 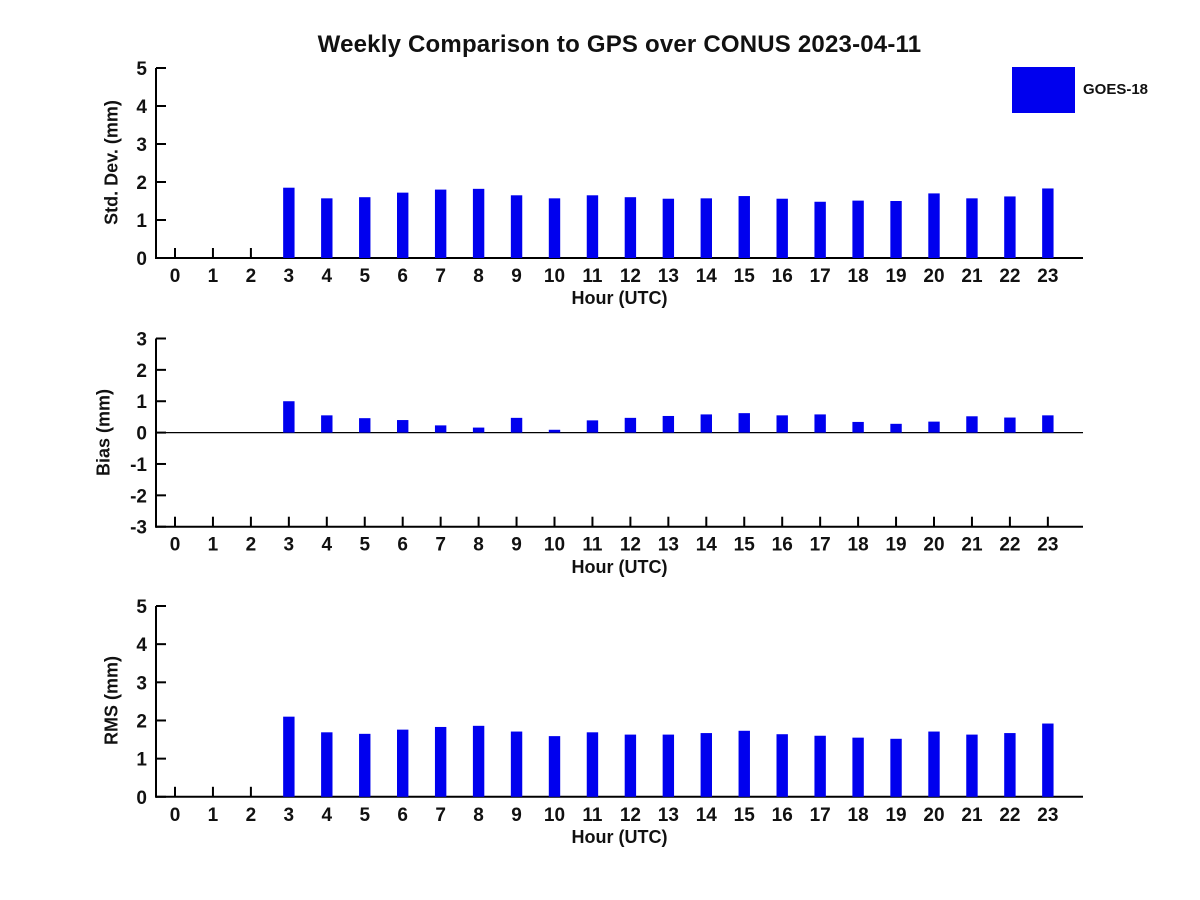 What do you see at coordinates (138, 496) in the screenshot?
I see `y-tick-label: -2` at bounding box center [138, 496].